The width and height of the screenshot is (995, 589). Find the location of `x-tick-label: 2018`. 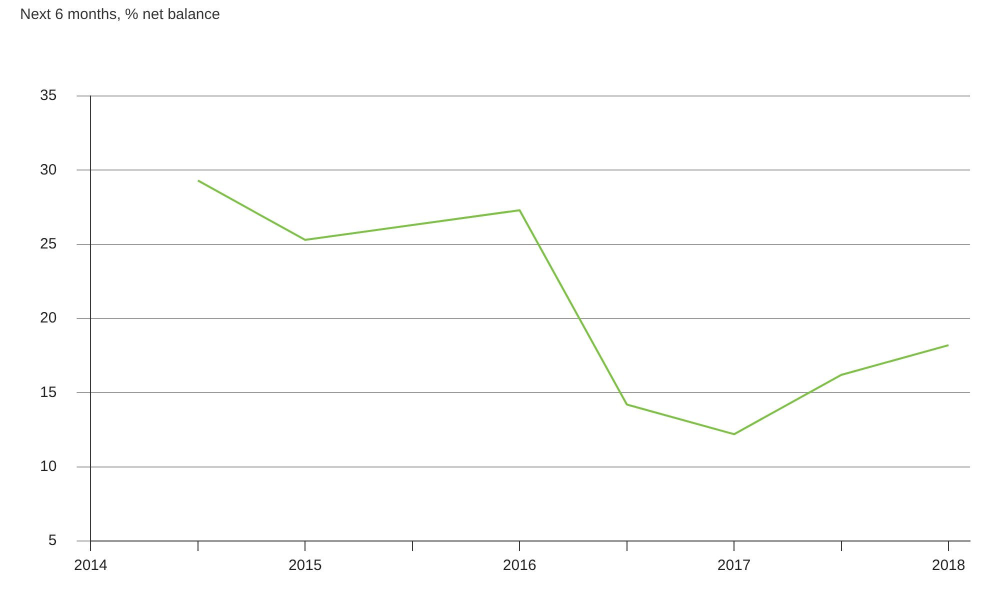

x-tick-label: 2018 is located at coordinates (949, 565).